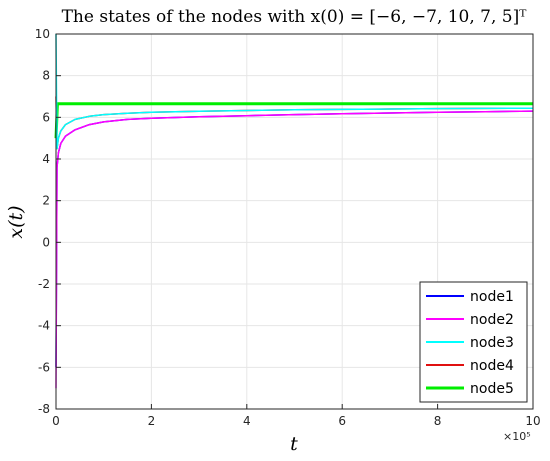  What do you see at coordinates (46, 201) in the screenshot?
I see `y-tick-label: 2` at bounding box center [46, 201].